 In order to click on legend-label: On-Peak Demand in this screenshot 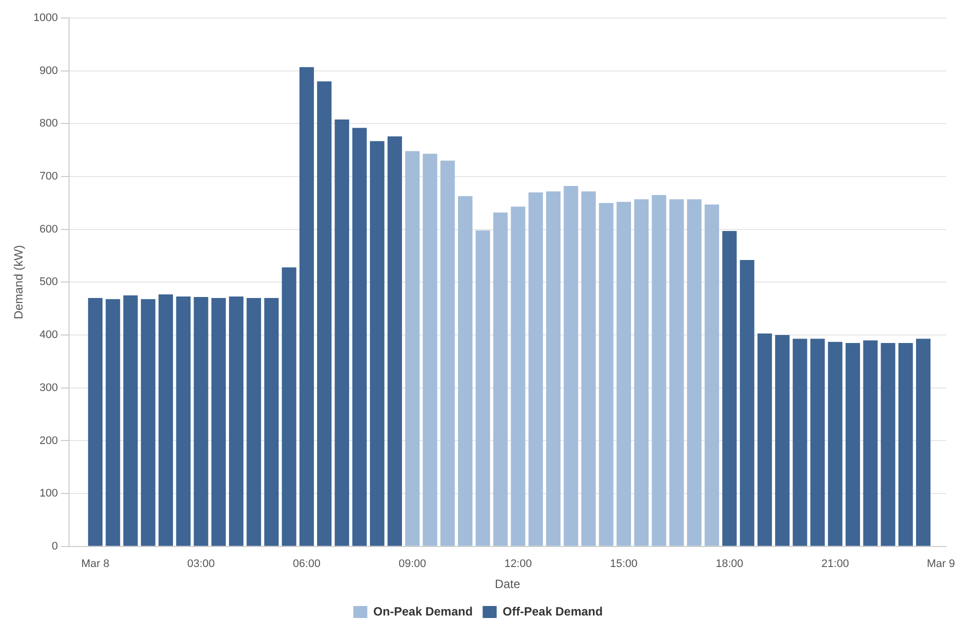, I will do `click(423, 611)`.